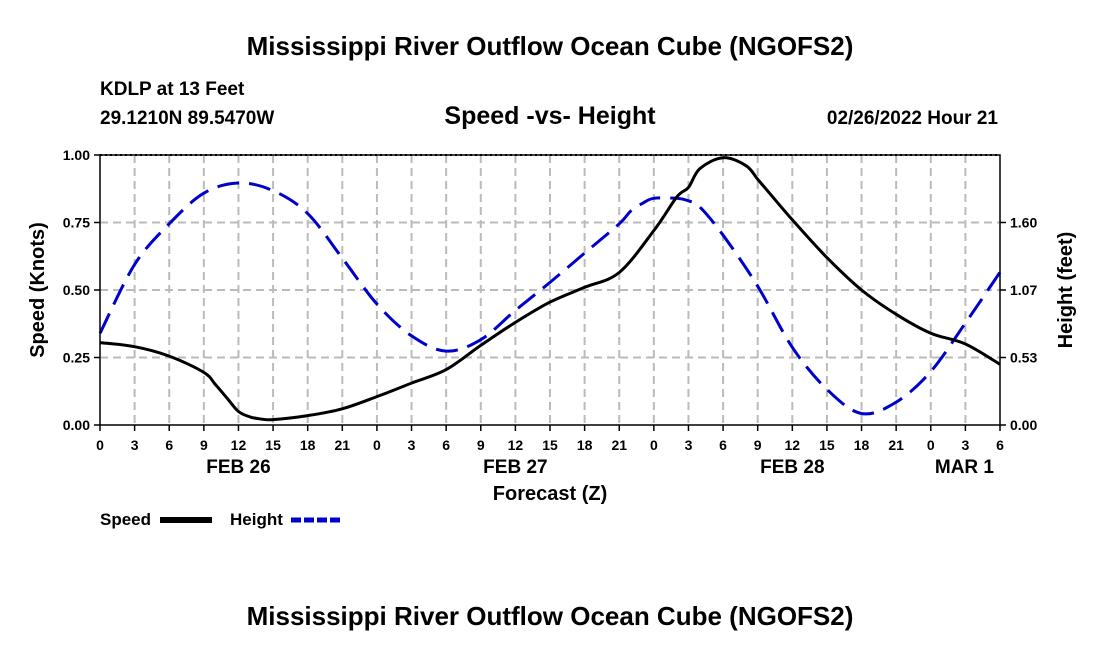 The width and height of the screenshot is (1100, 650). I want to click on station-name: KDLP at 13 Feet, so click(172, 89).